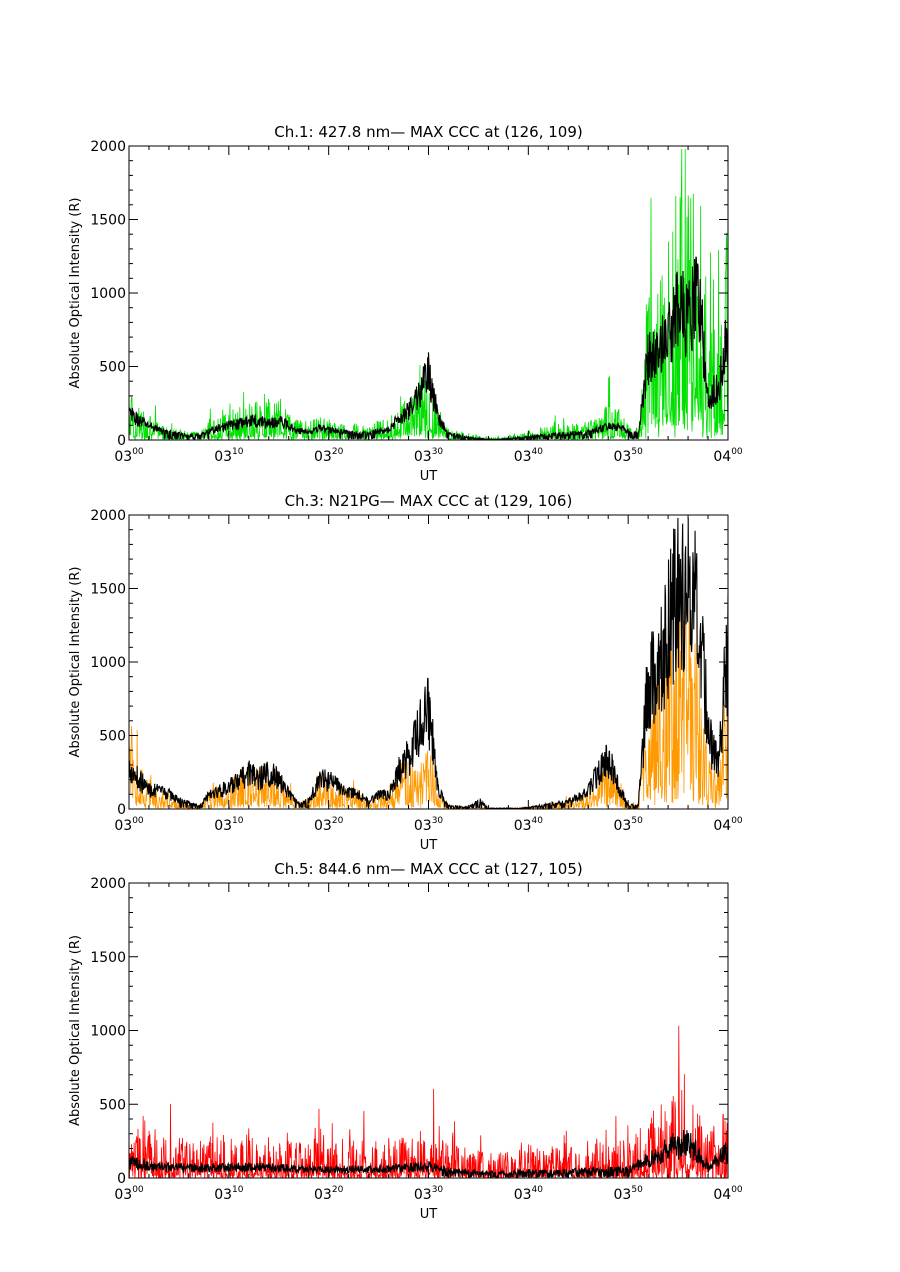  What do you see at coordinates (428, 1101) in the screenshot?
I see `series-1-line` at bounding box center [428, 1101].